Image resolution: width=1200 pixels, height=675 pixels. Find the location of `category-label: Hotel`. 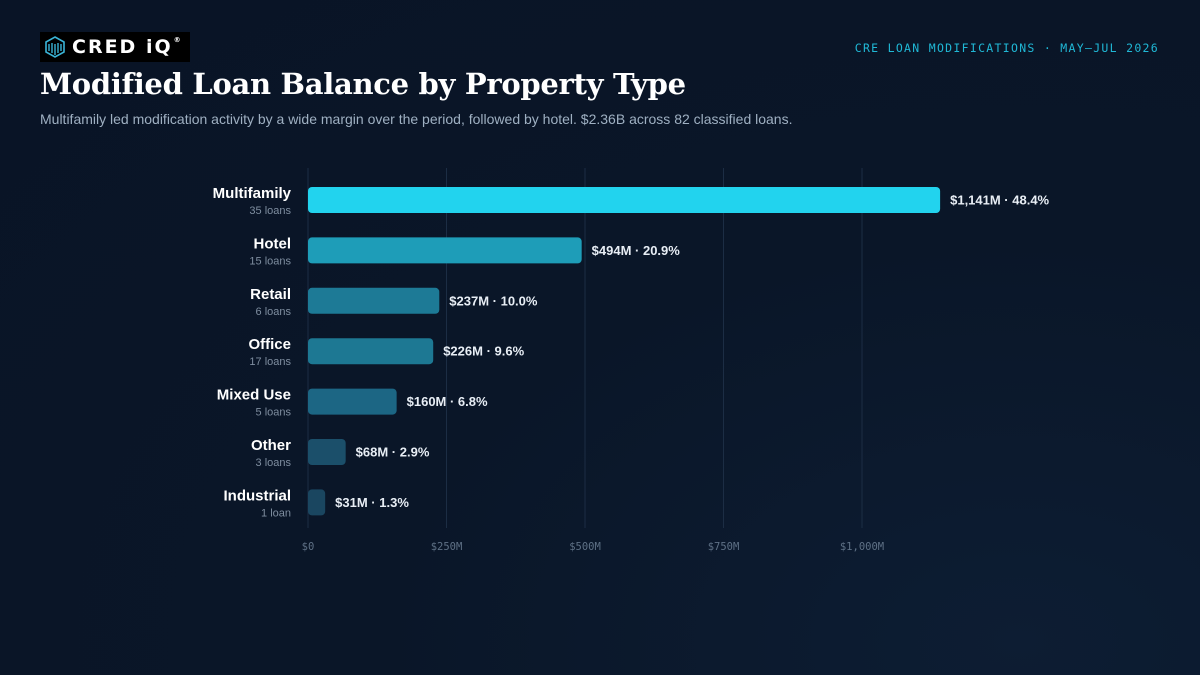

category-label: Hotel is located at coordinates (273, 243).